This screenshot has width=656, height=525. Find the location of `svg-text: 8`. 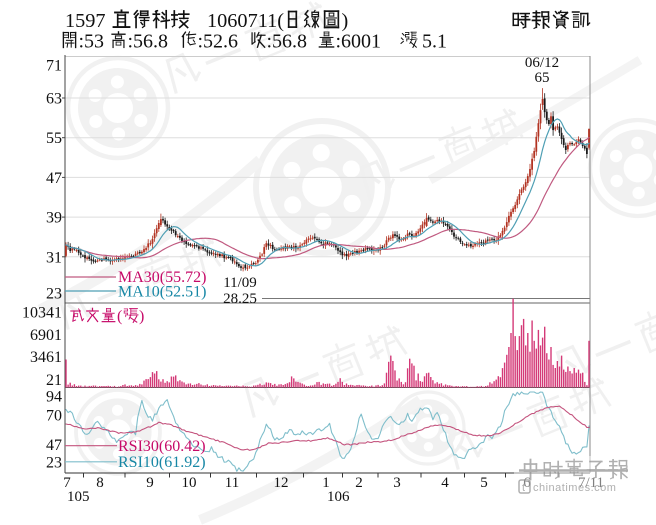

svg-text: 8 is located at coordinates (100, 483).